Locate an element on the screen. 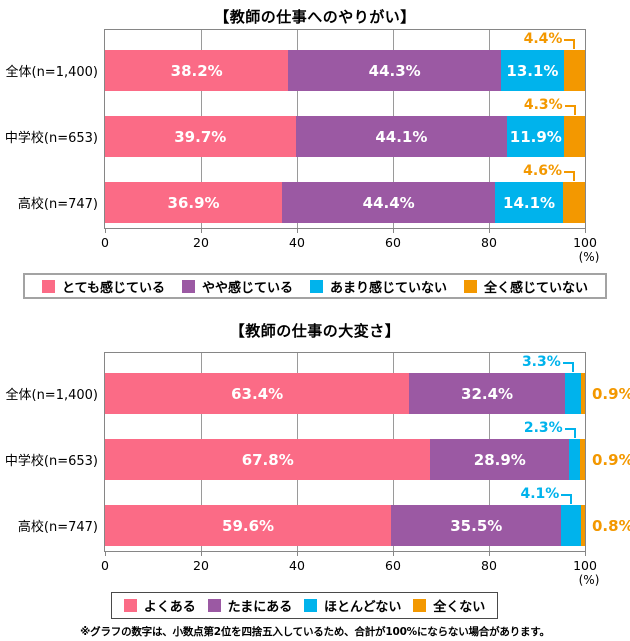  bar-segment: 38.2% is located at coordinates (197, 70).